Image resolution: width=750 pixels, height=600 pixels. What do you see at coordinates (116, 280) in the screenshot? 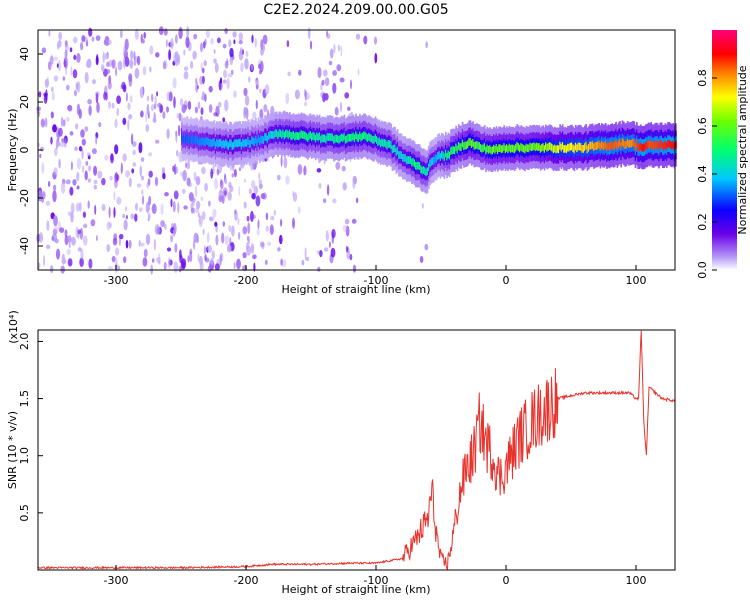
I see `spectrogram-x-tick-label: -300` at bounding box center [116, 280].